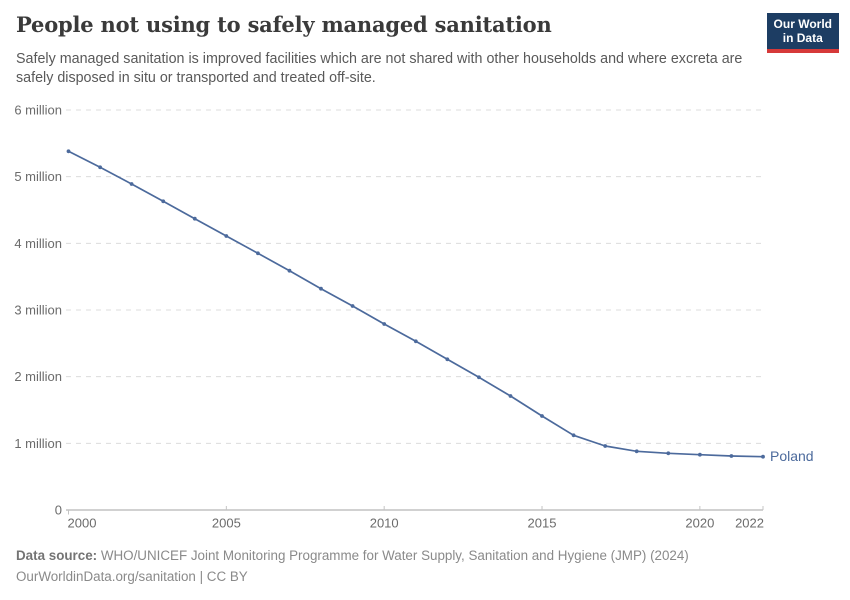  I want to click on x-axis-tick-label: 2022, so click(749, 523).